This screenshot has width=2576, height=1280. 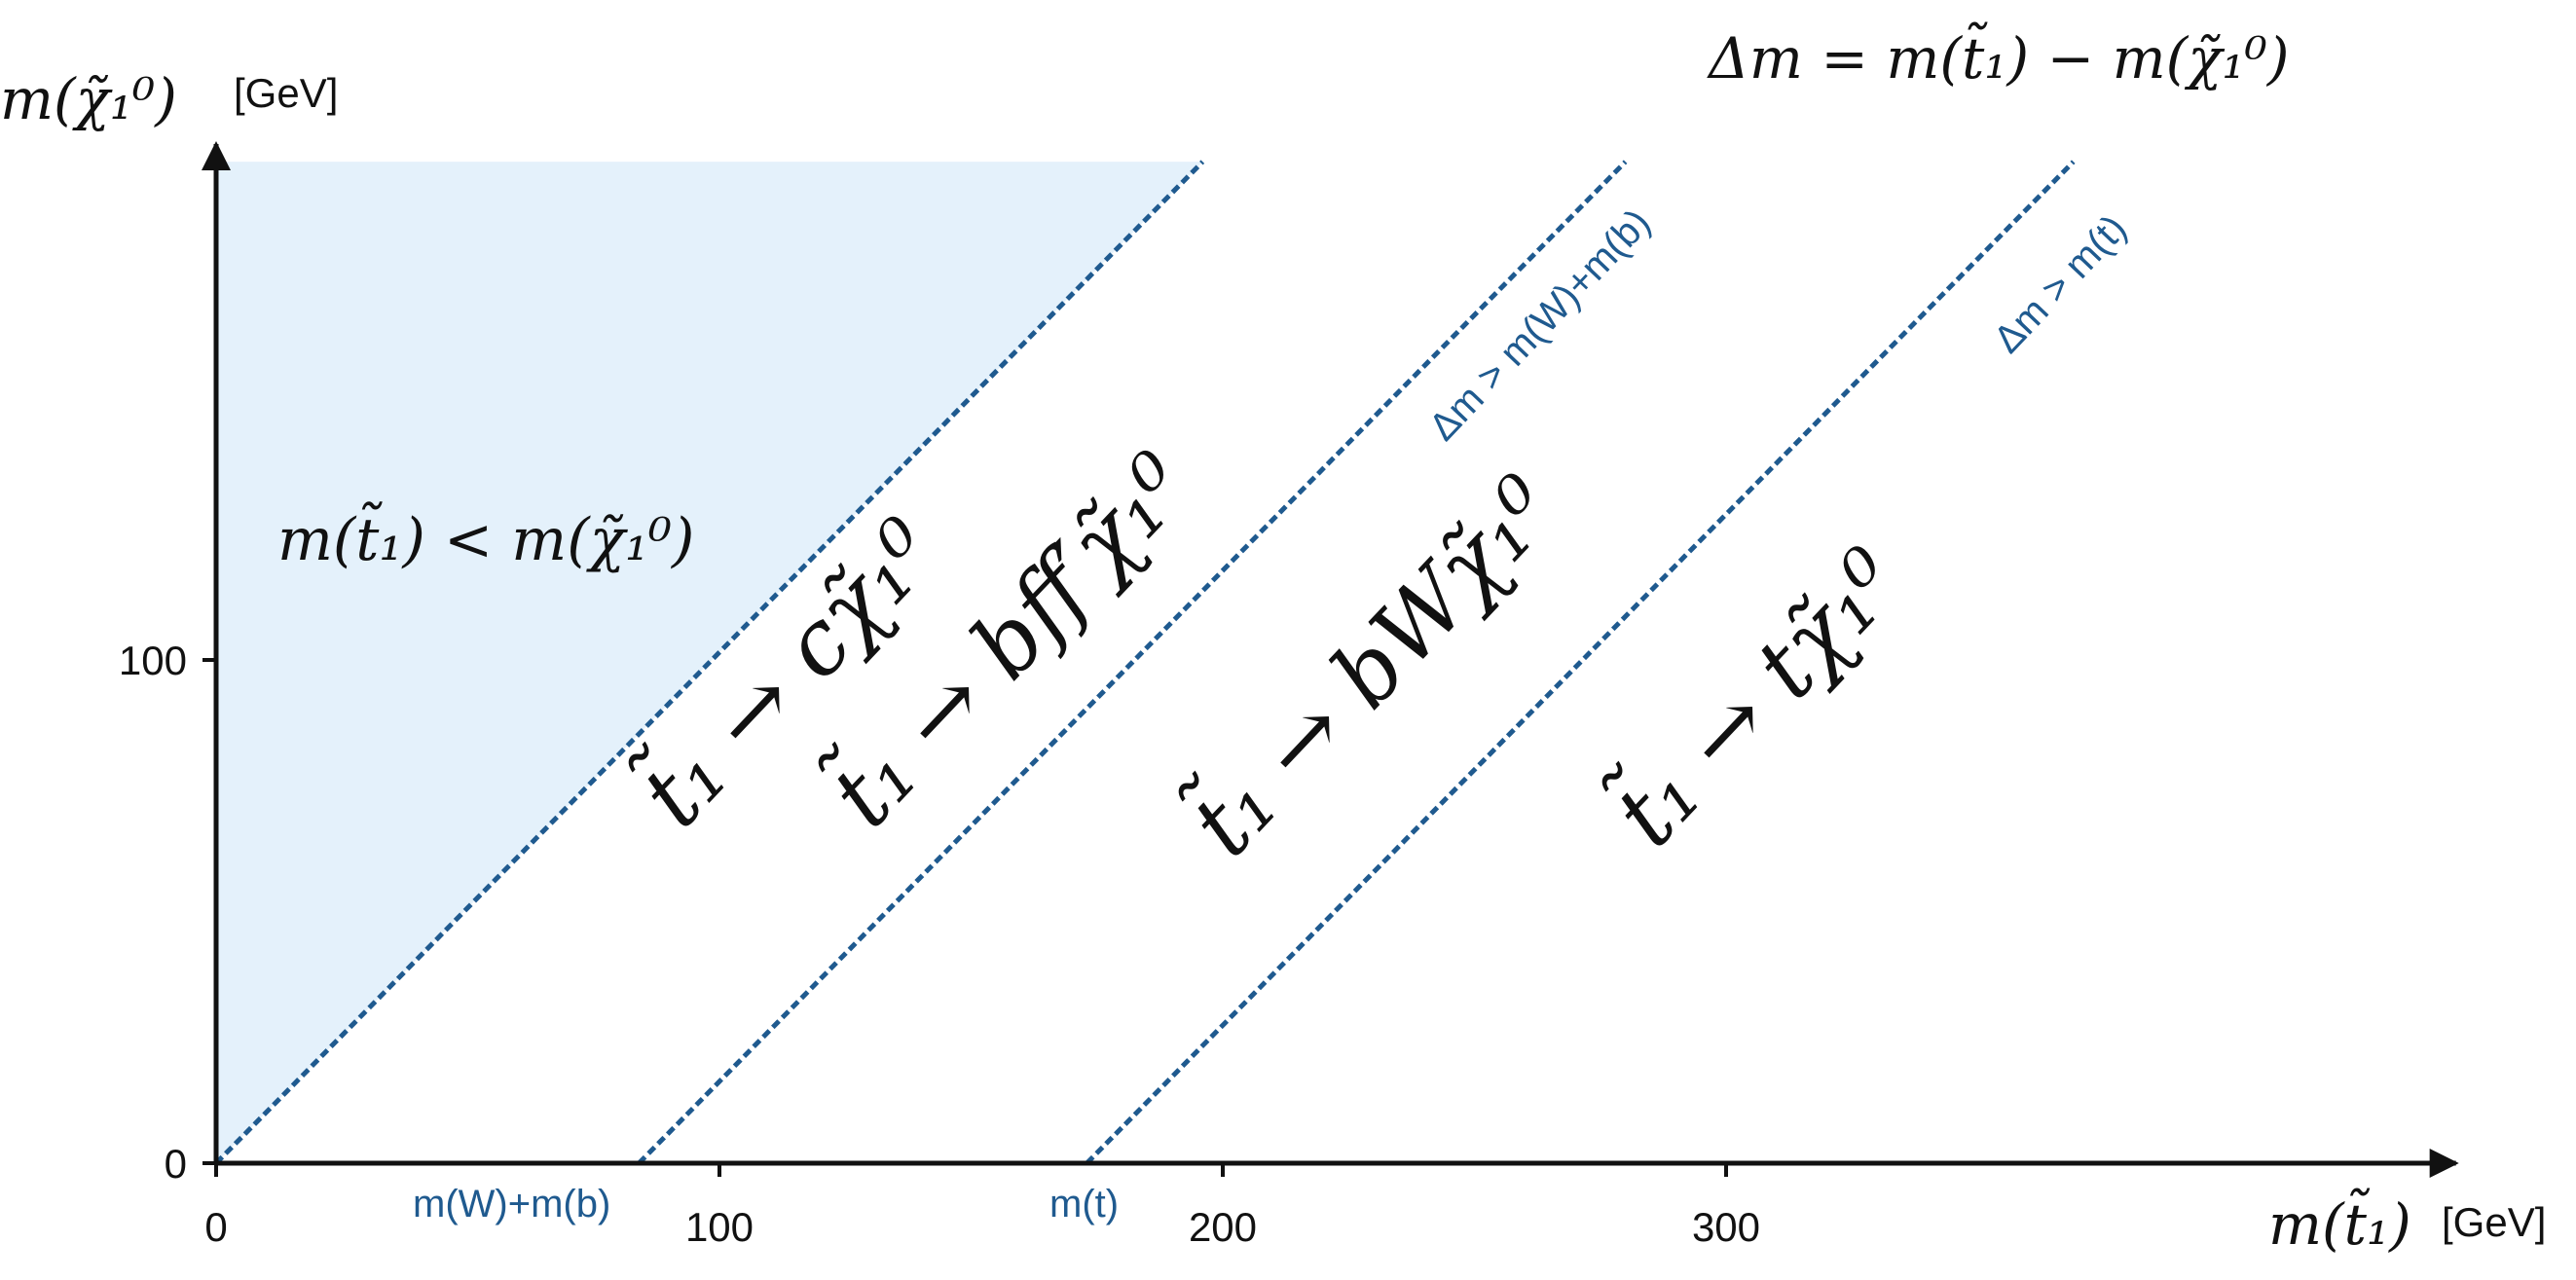 I want to click on y-axis-label: m(χ̃₁⁰), so click(x=88, y=99).